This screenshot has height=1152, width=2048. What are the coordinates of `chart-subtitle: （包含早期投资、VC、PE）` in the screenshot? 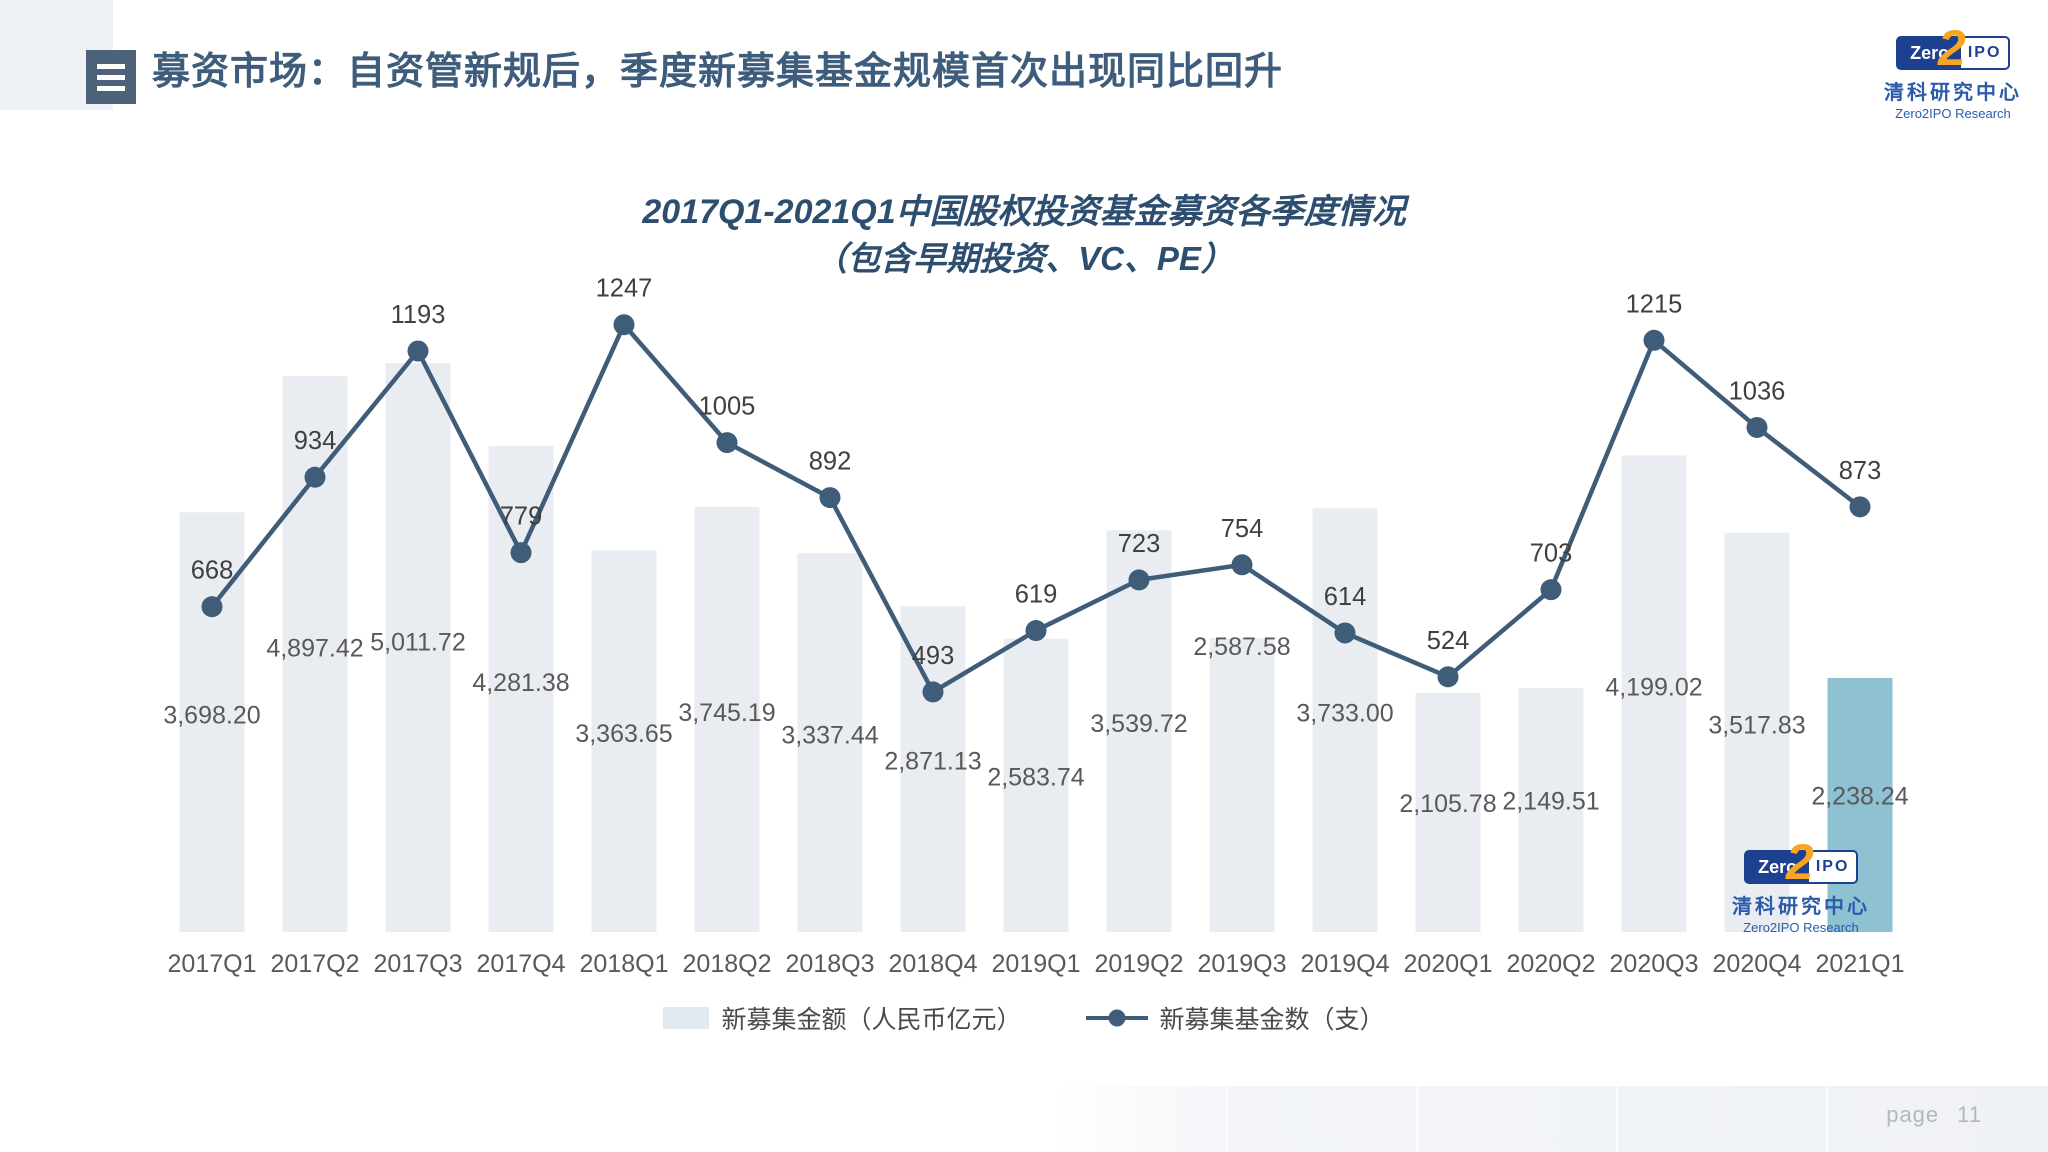 It's located at (1024, 259).